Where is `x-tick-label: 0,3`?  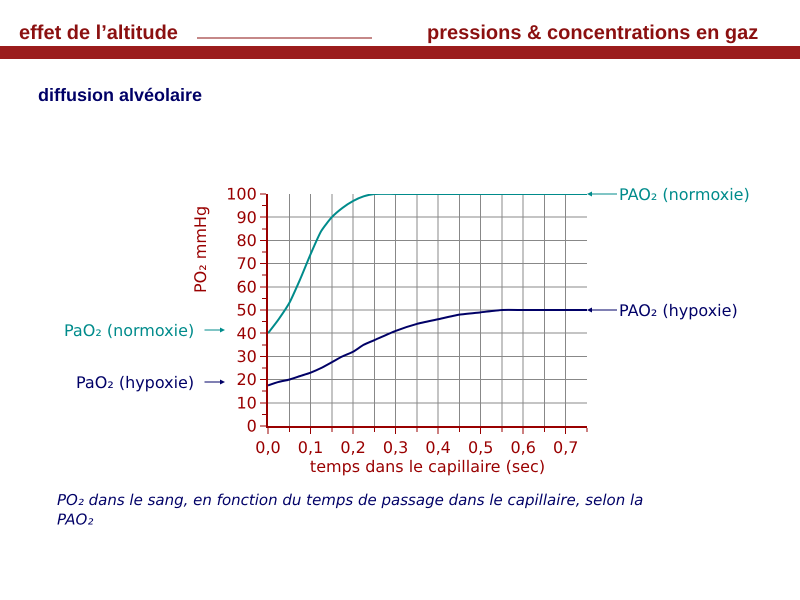
x-tick-label: 0,3 is located at coordinates (395, 448).